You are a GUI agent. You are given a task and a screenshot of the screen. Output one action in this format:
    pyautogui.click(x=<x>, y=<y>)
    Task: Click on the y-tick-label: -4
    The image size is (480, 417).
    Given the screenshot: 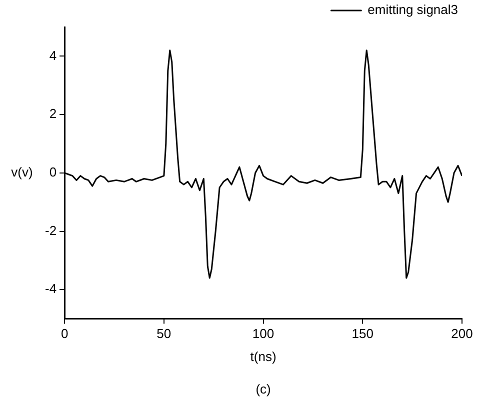 What is the action you would take?
    pyautogui.click(x=50, y=288)
    